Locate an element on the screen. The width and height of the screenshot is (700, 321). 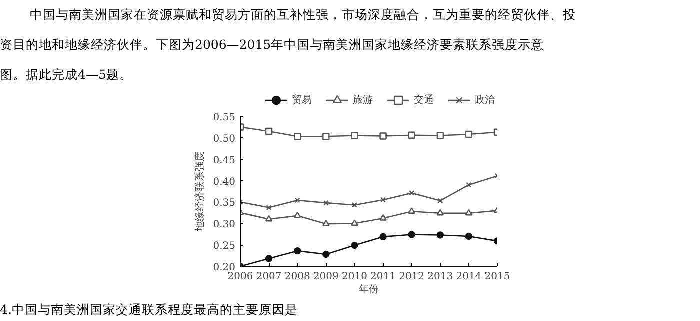
y-tick-label: 0.55 is located at coordinates (224, 118).